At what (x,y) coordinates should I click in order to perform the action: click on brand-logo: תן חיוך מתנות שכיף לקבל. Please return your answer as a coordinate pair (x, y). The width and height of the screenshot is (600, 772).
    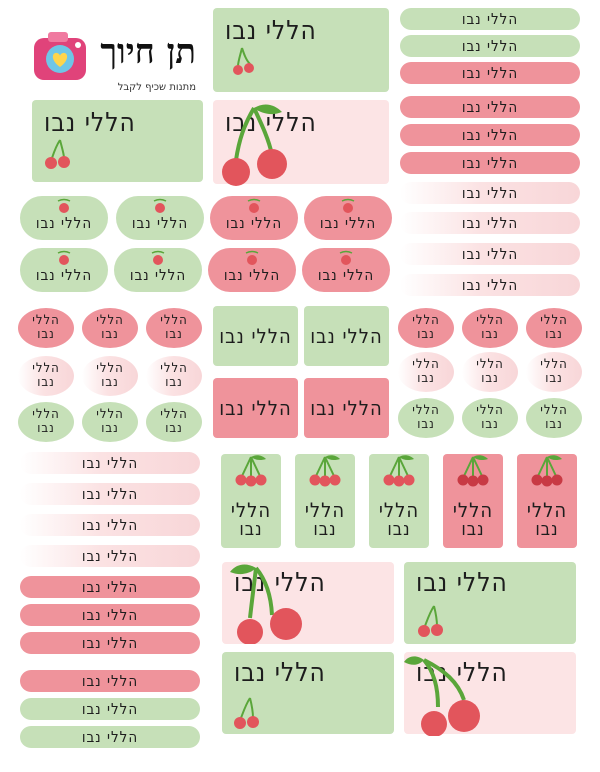
    Looking at the image, I should click on (116, 52).